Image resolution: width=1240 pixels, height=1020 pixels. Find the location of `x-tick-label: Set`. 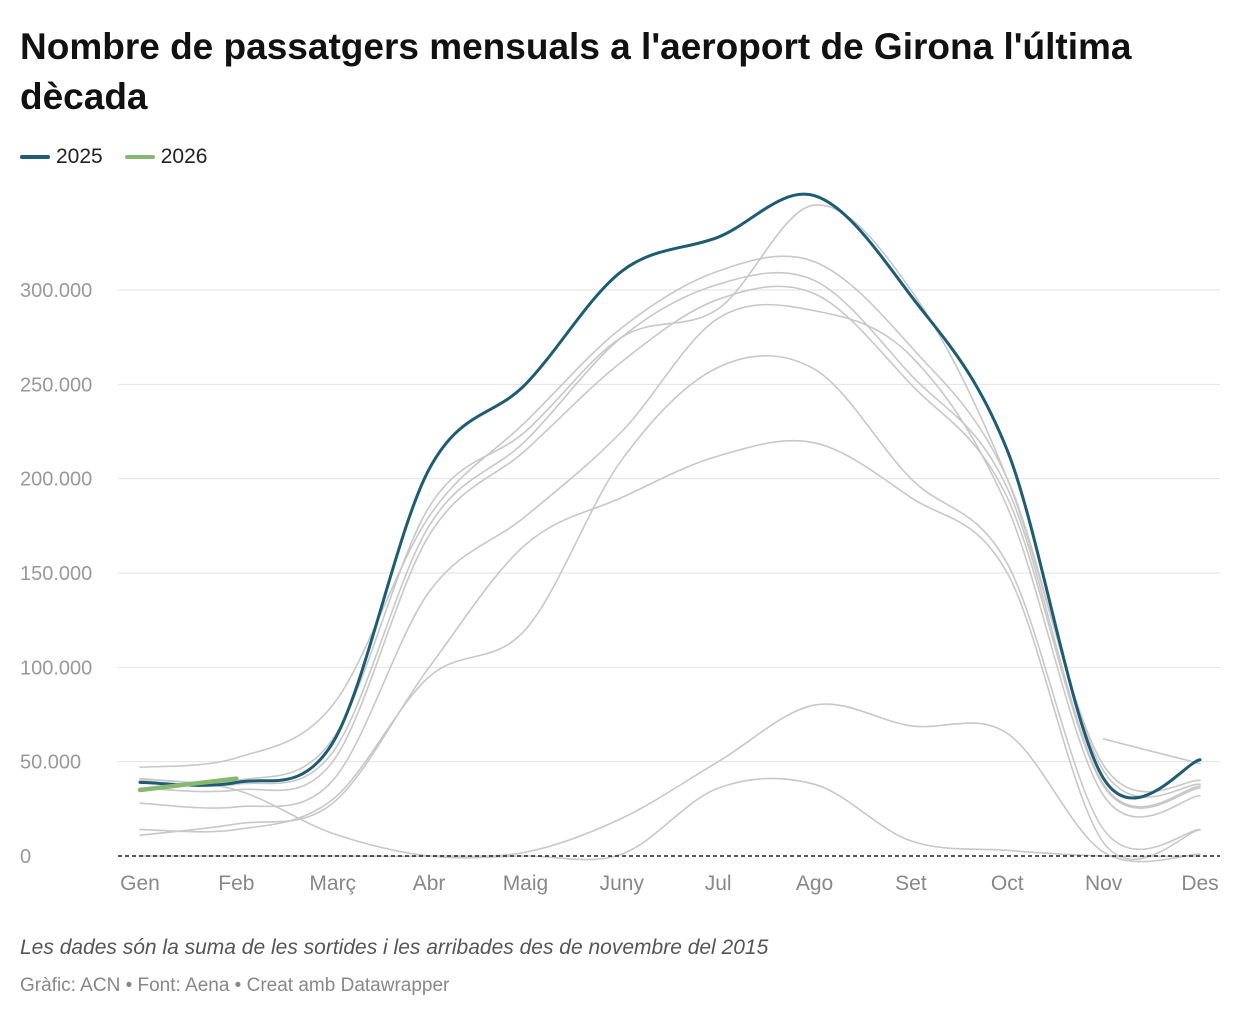

x-tick-label: Set is located at coordinates (911, 883).